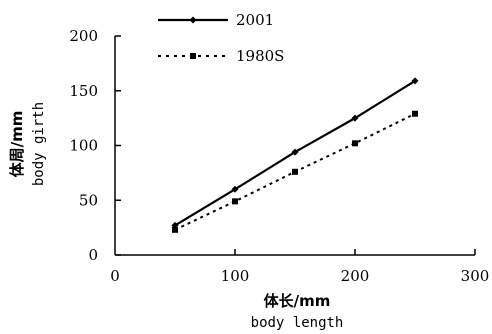 The height and width of the screenshot is (334, 492). I want to click on x-tick-label: 100, so click(235, 276).